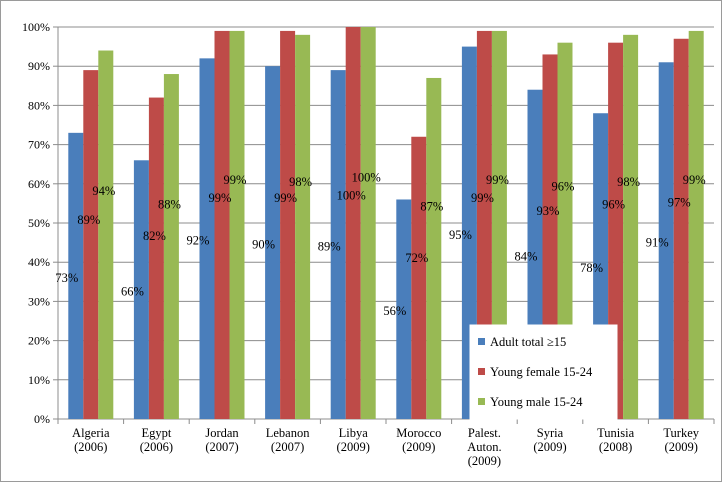  I want to click on legend-label: Young male 15-24, so click(536, 402).